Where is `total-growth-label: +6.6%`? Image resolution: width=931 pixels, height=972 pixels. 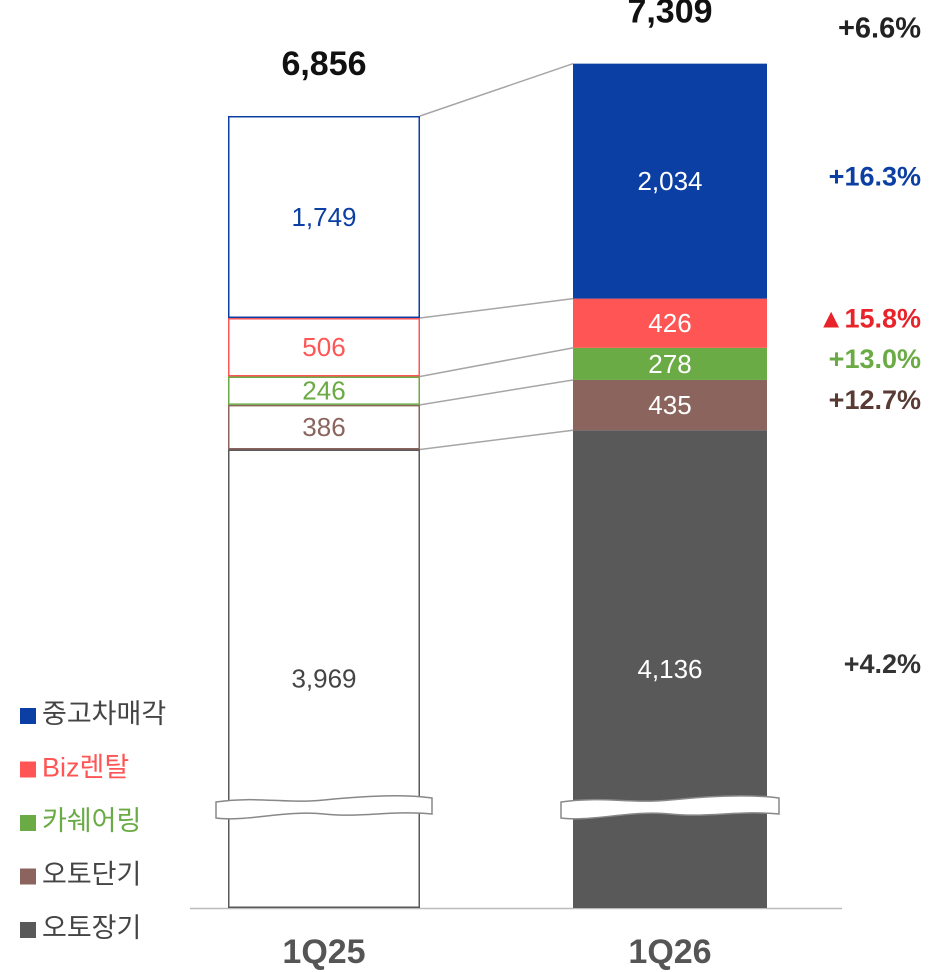 total-growth-label: +6.6% is located at coordinates (879, 29).